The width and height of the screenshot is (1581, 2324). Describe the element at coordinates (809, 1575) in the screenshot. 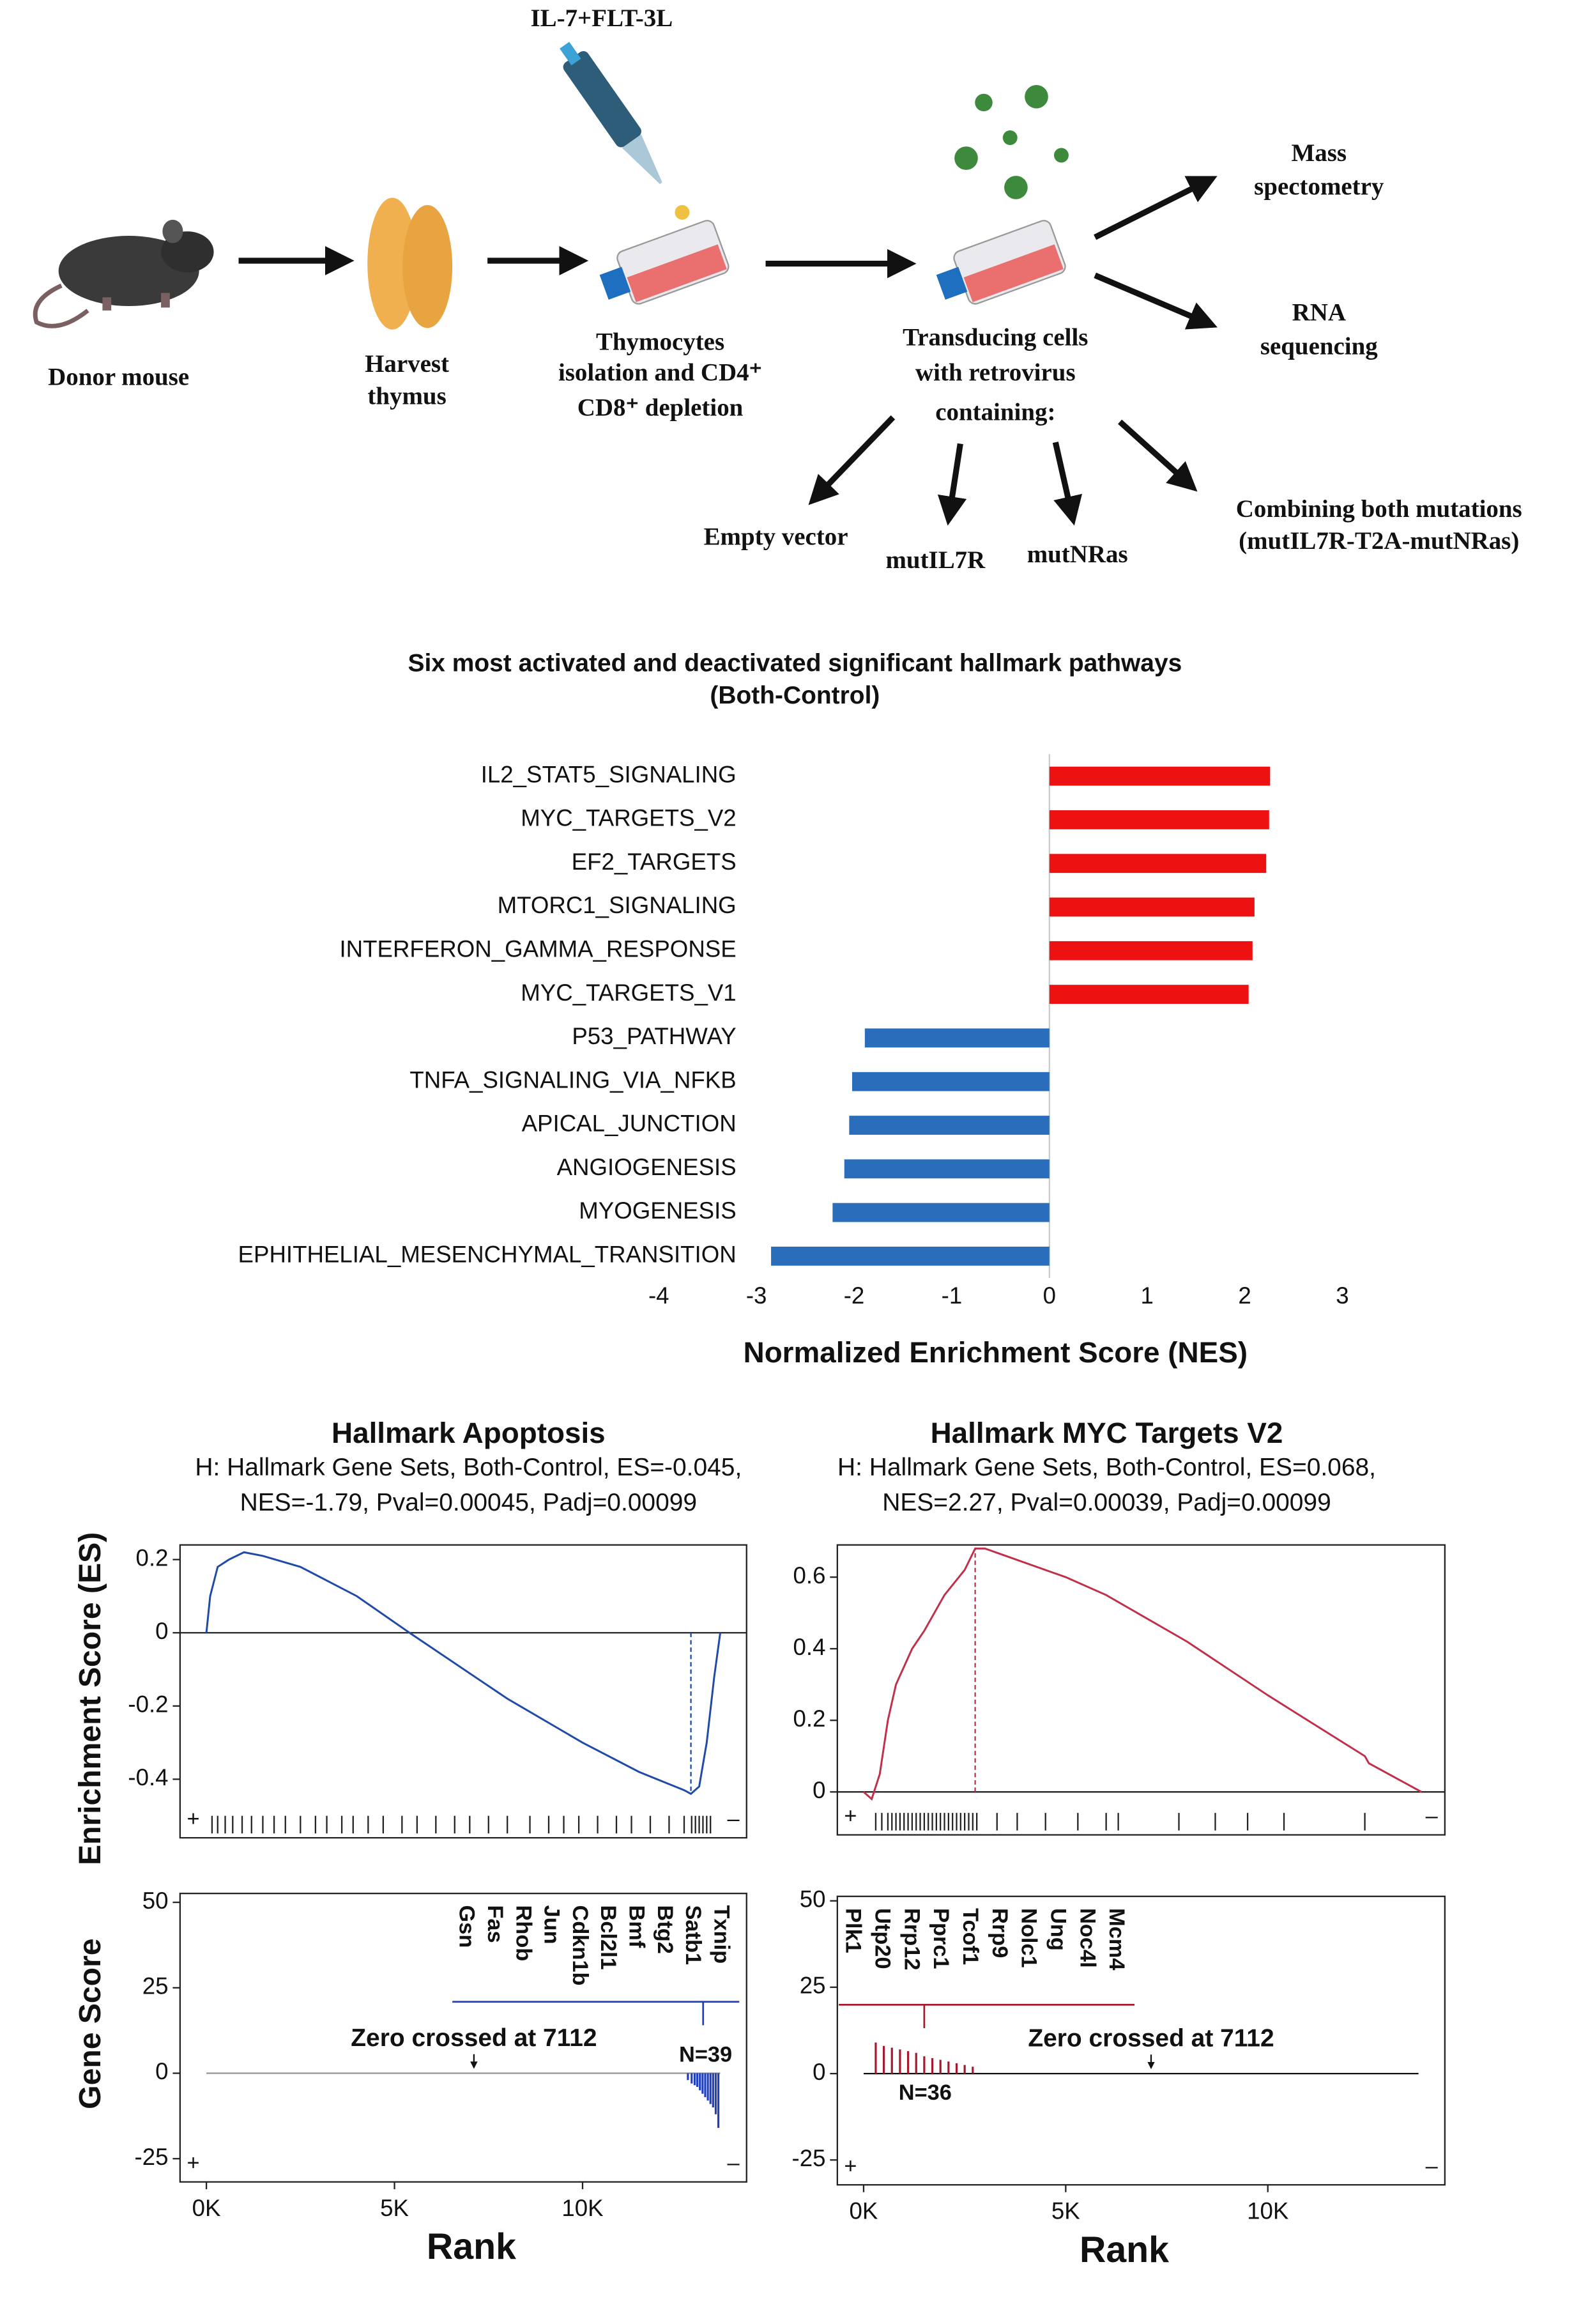

I see `y-tick-label: 0.6` at that location.